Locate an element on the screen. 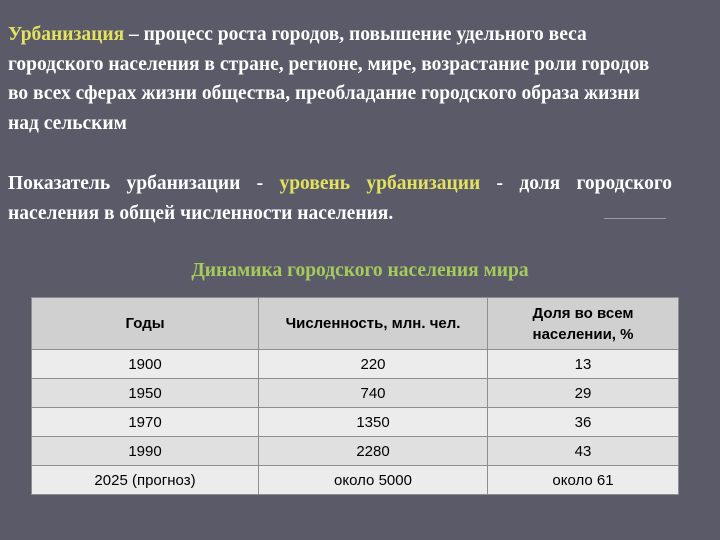 Image resolution: width=720 pixels, height=540 pixels. table-row: 1970 1350 36 is located at coordinates (355, 422).